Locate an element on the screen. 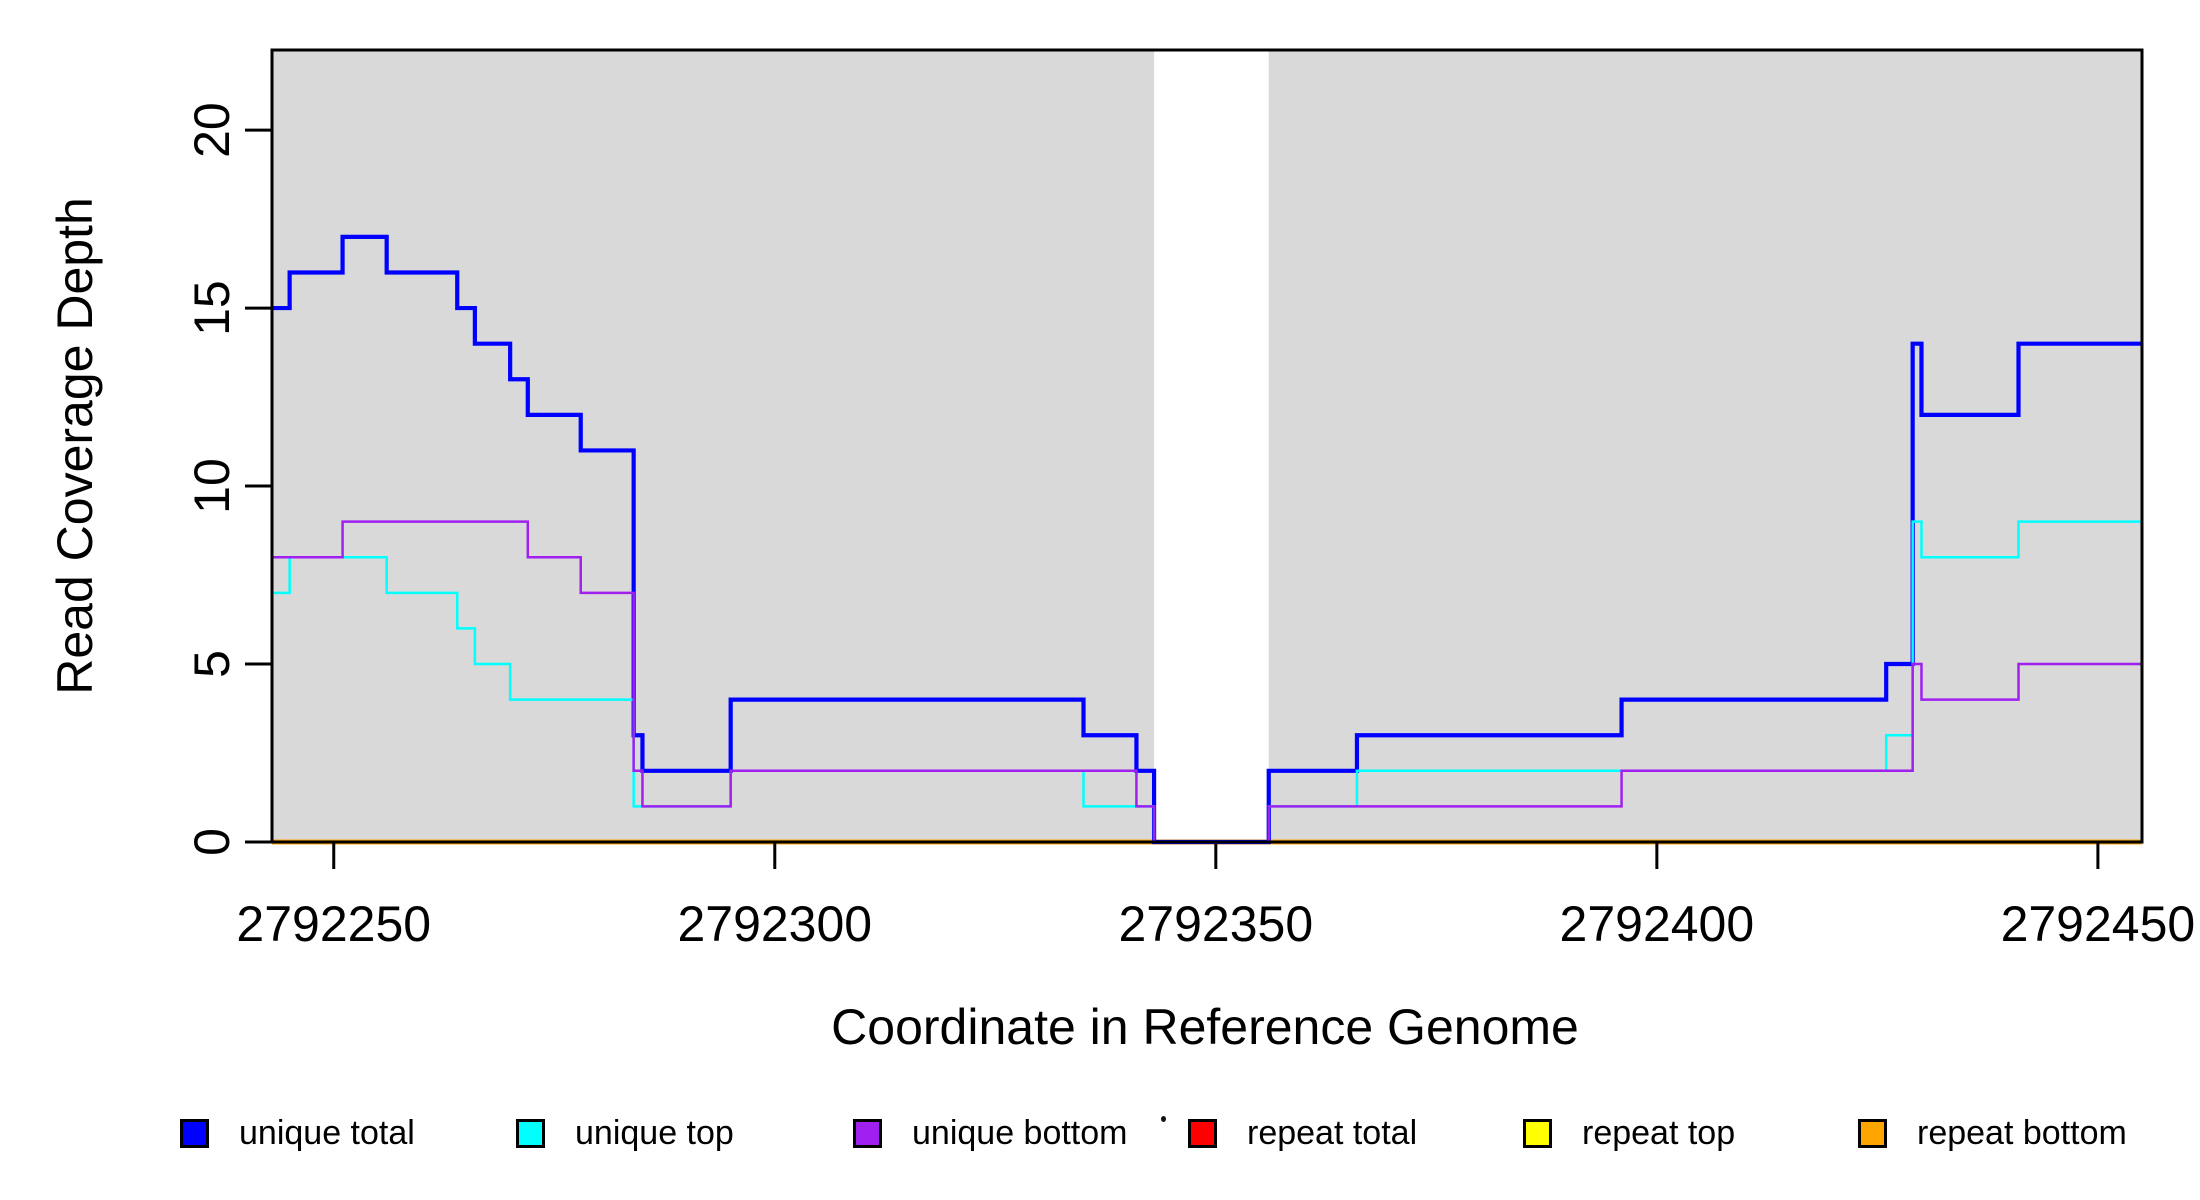 This screenshot has height=1200, width=2200. y-axis-title: Read Coverage Depth is located at coordinates (75, 446).